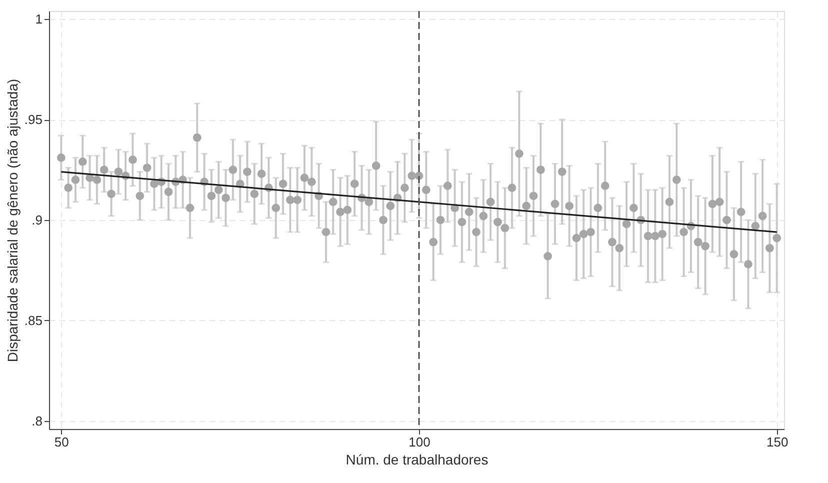 The width and height of the screenshot is (828, 483). What do you see at coordinates (61, 442) in the screenshot?
I see `x-tick-label: 50` at bounding box center [61, 442].